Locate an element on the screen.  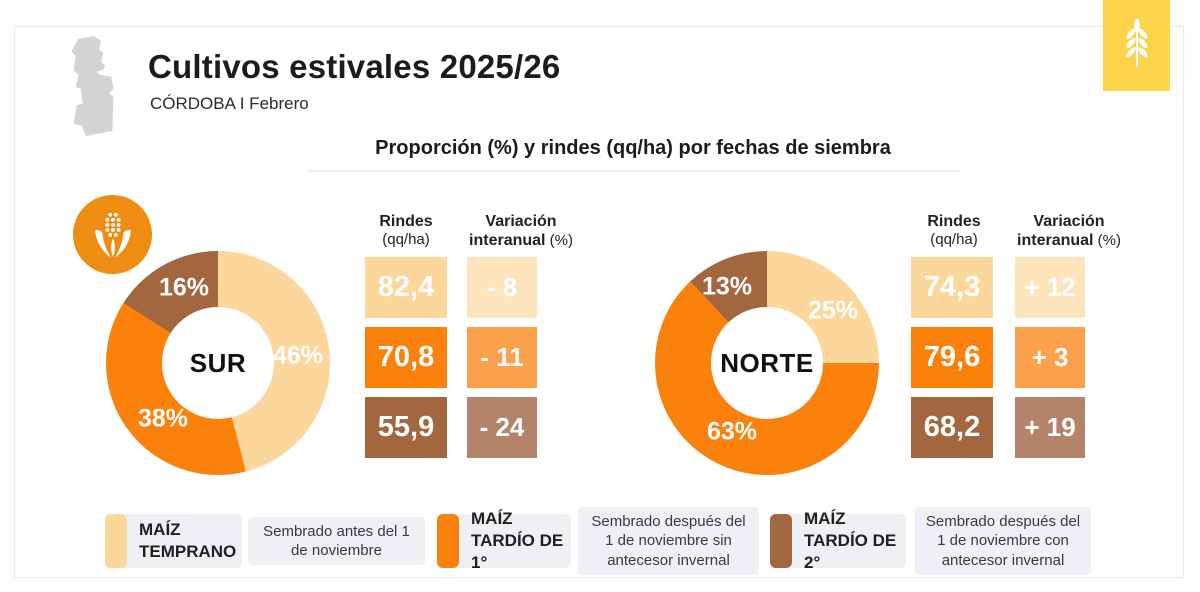
rinde-value-sur-tardio1: 70,8 is located at coordinates (406, 357).